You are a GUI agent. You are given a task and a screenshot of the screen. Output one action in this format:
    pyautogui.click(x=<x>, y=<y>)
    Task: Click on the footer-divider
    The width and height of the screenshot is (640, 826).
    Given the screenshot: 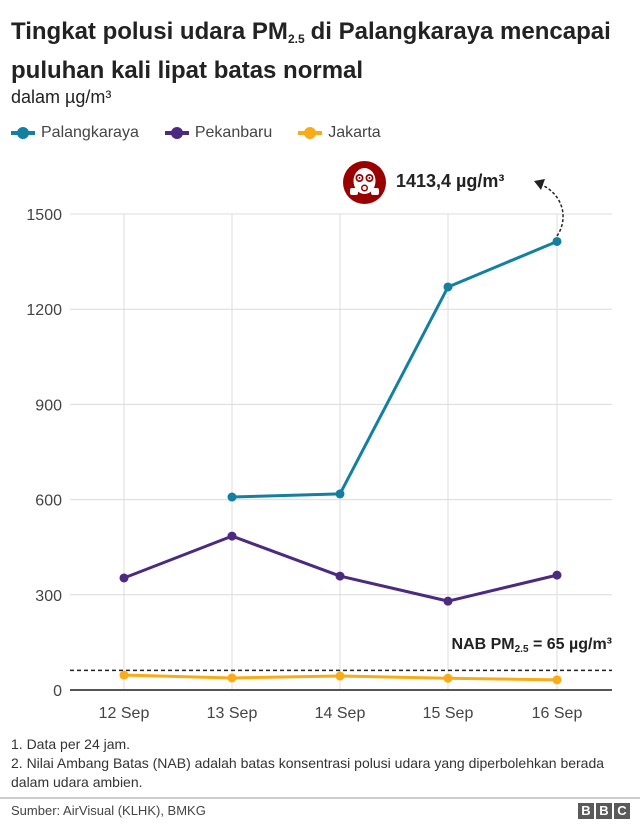 What is the action you would take?
    pyautogui.click(x=320, y=798)
    